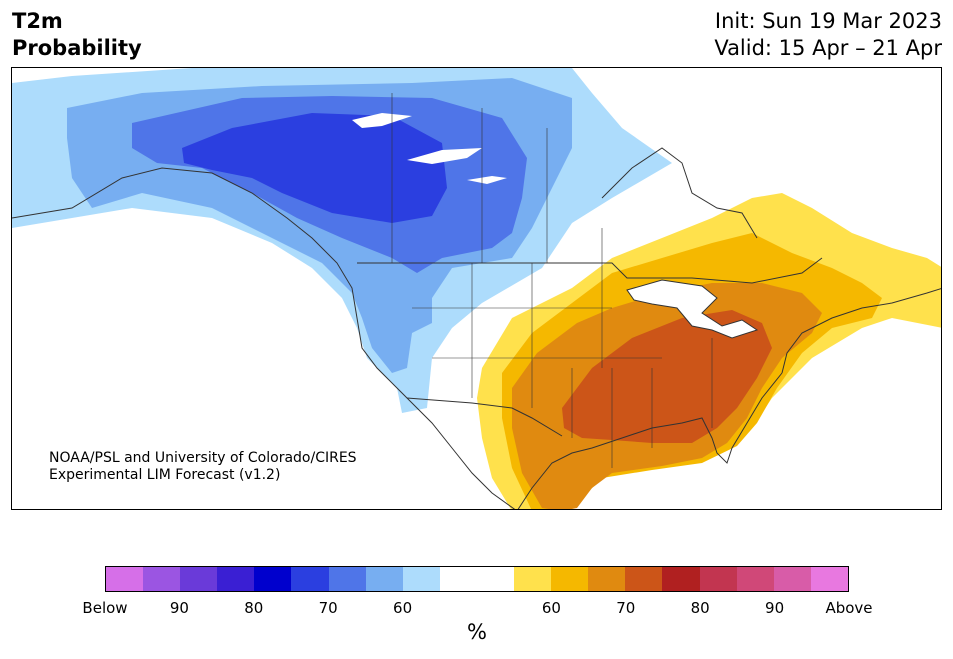 The height and width of the screenshot is (659, 953). Describe the element at coordinates (77, 35) in the screenshot. I see `map-title: T2m Probability` at that location.